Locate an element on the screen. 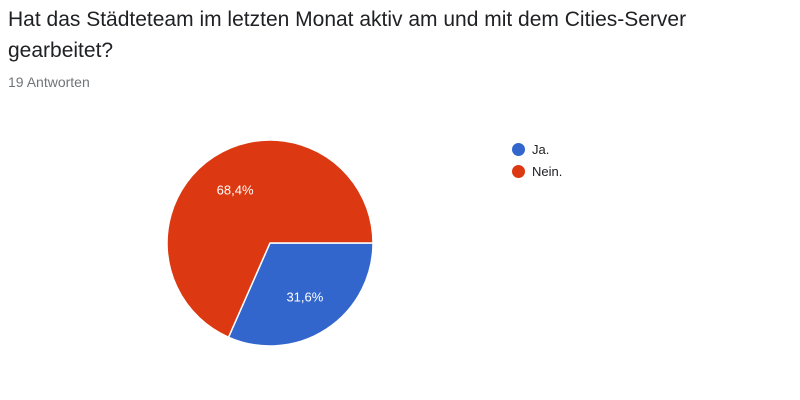 The image size is (800, 400). pie-slice-ja is located at coordinates (300, 294).